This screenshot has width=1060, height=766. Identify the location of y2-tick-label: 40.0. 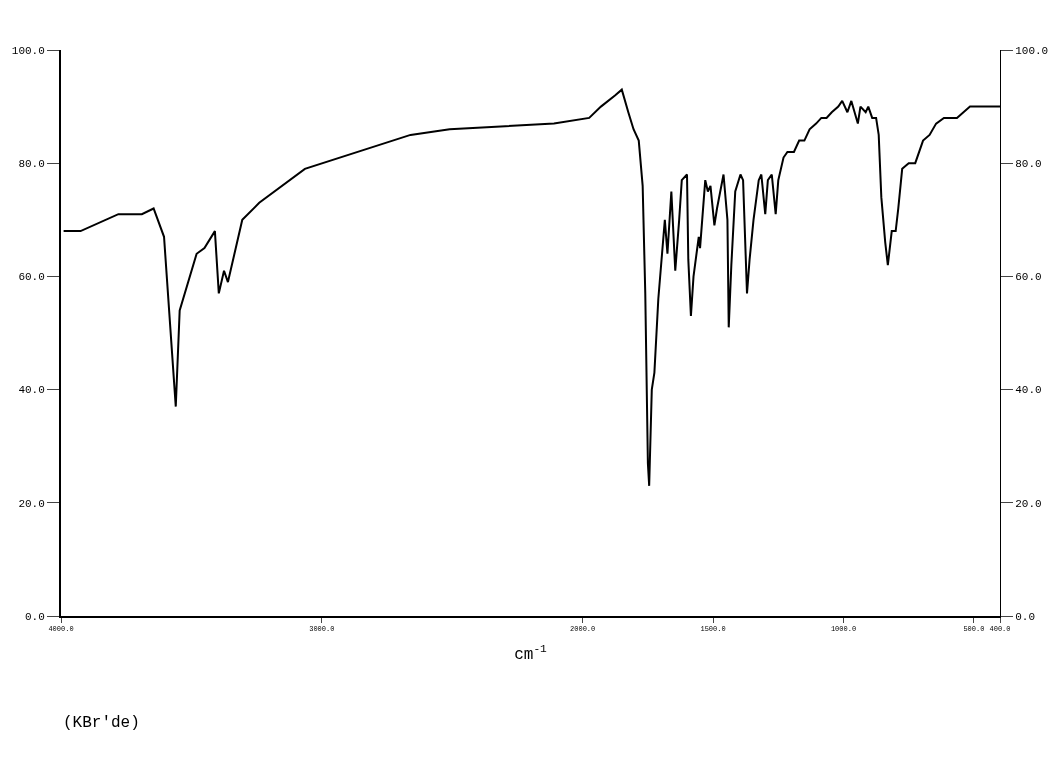
(1028, 390).